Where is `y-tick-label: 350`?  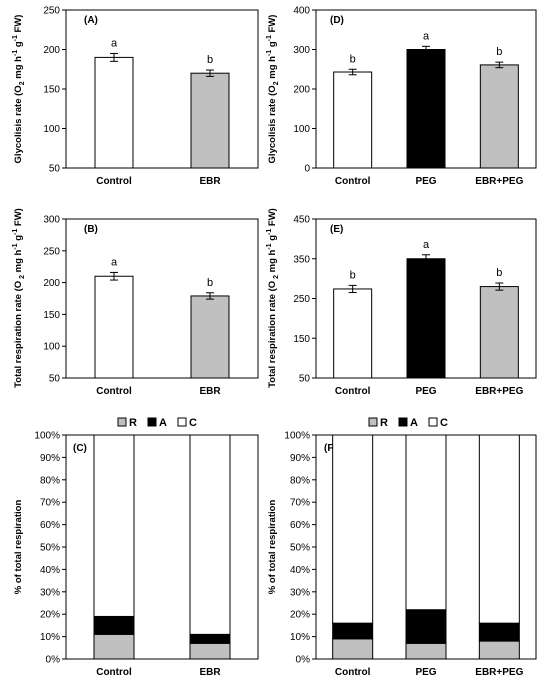
y-tick-label: 350 is located at coordinates (301, 259).